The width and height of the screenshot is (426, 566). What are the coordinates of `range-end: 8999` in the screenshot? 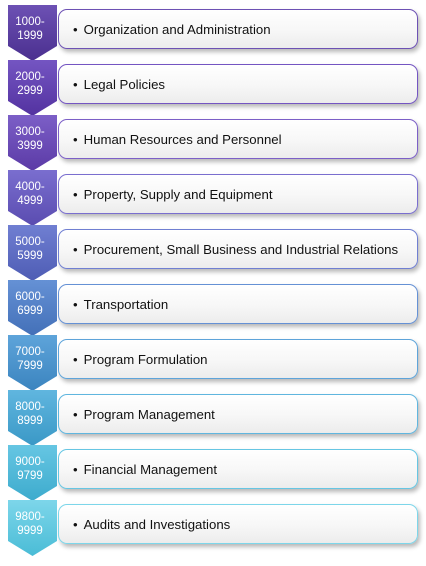 It's located at (30, 421).